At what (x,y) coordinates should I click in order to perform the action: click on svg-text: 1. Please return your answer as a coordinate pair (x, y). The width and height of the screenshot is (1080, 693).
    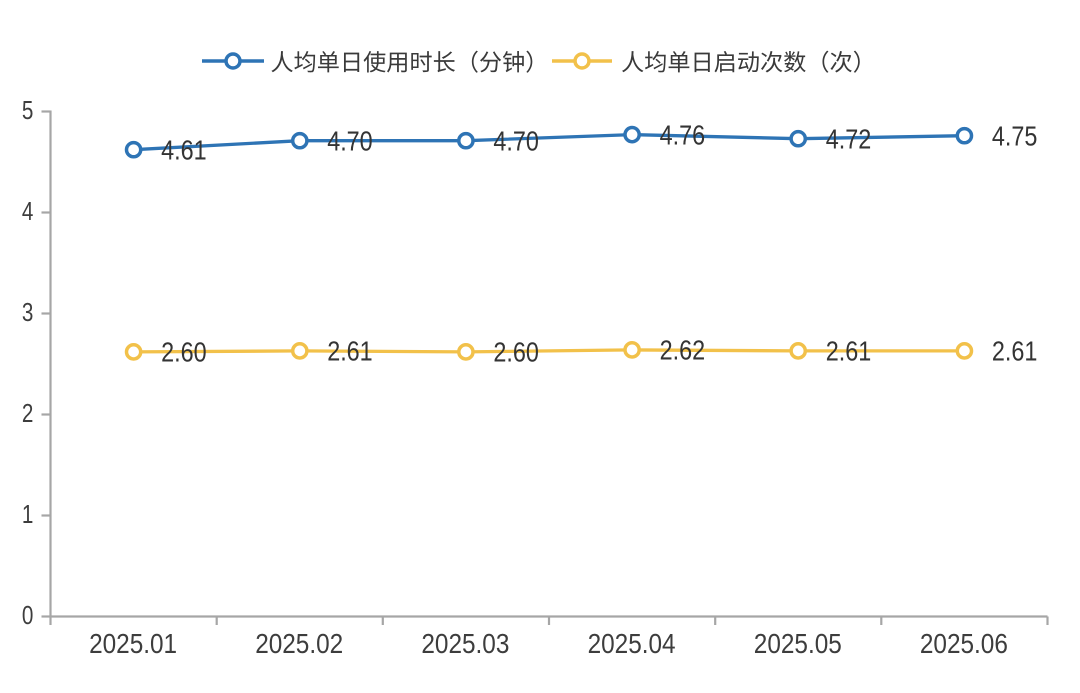
    Looking at the image, I should click on (28, 514).